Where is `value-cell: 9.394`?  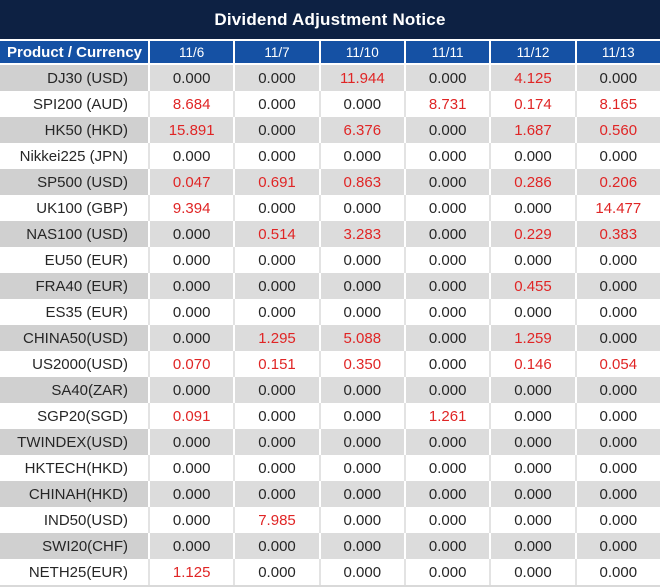 value-cell: 9.394 is located at coordinates (191, 208).